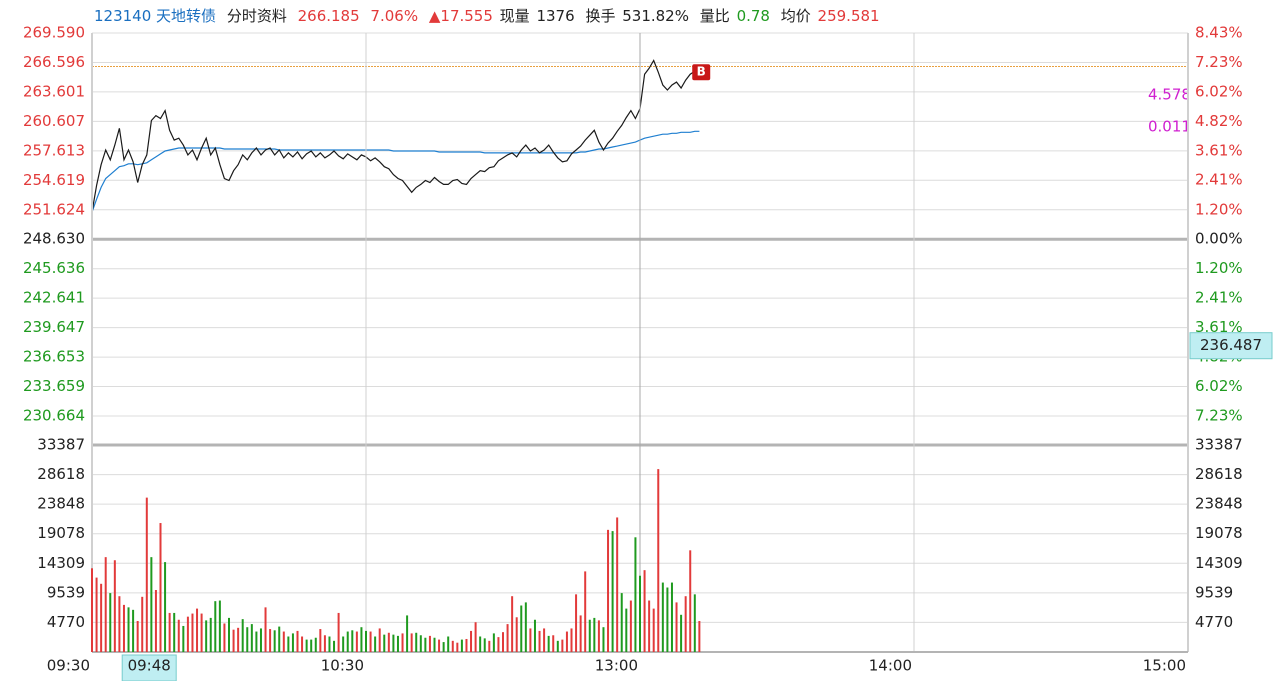 The image size is (1273, 681). Describe the element at coordinates (54, 62) in the screenshot. I see `y-tick-label: 266.596` at that location.